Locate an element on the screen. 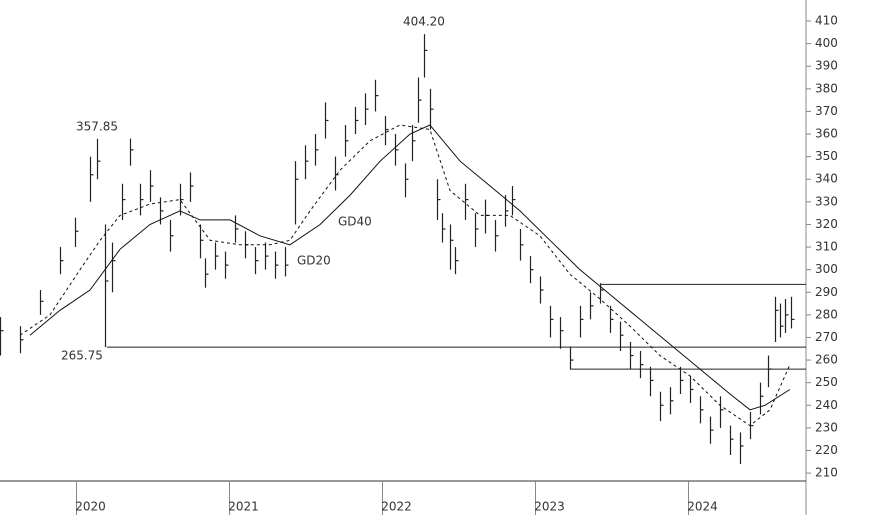 This screenshot has height=515, width=874. y-tick-label: 220 is located at coordinates (826, 450).